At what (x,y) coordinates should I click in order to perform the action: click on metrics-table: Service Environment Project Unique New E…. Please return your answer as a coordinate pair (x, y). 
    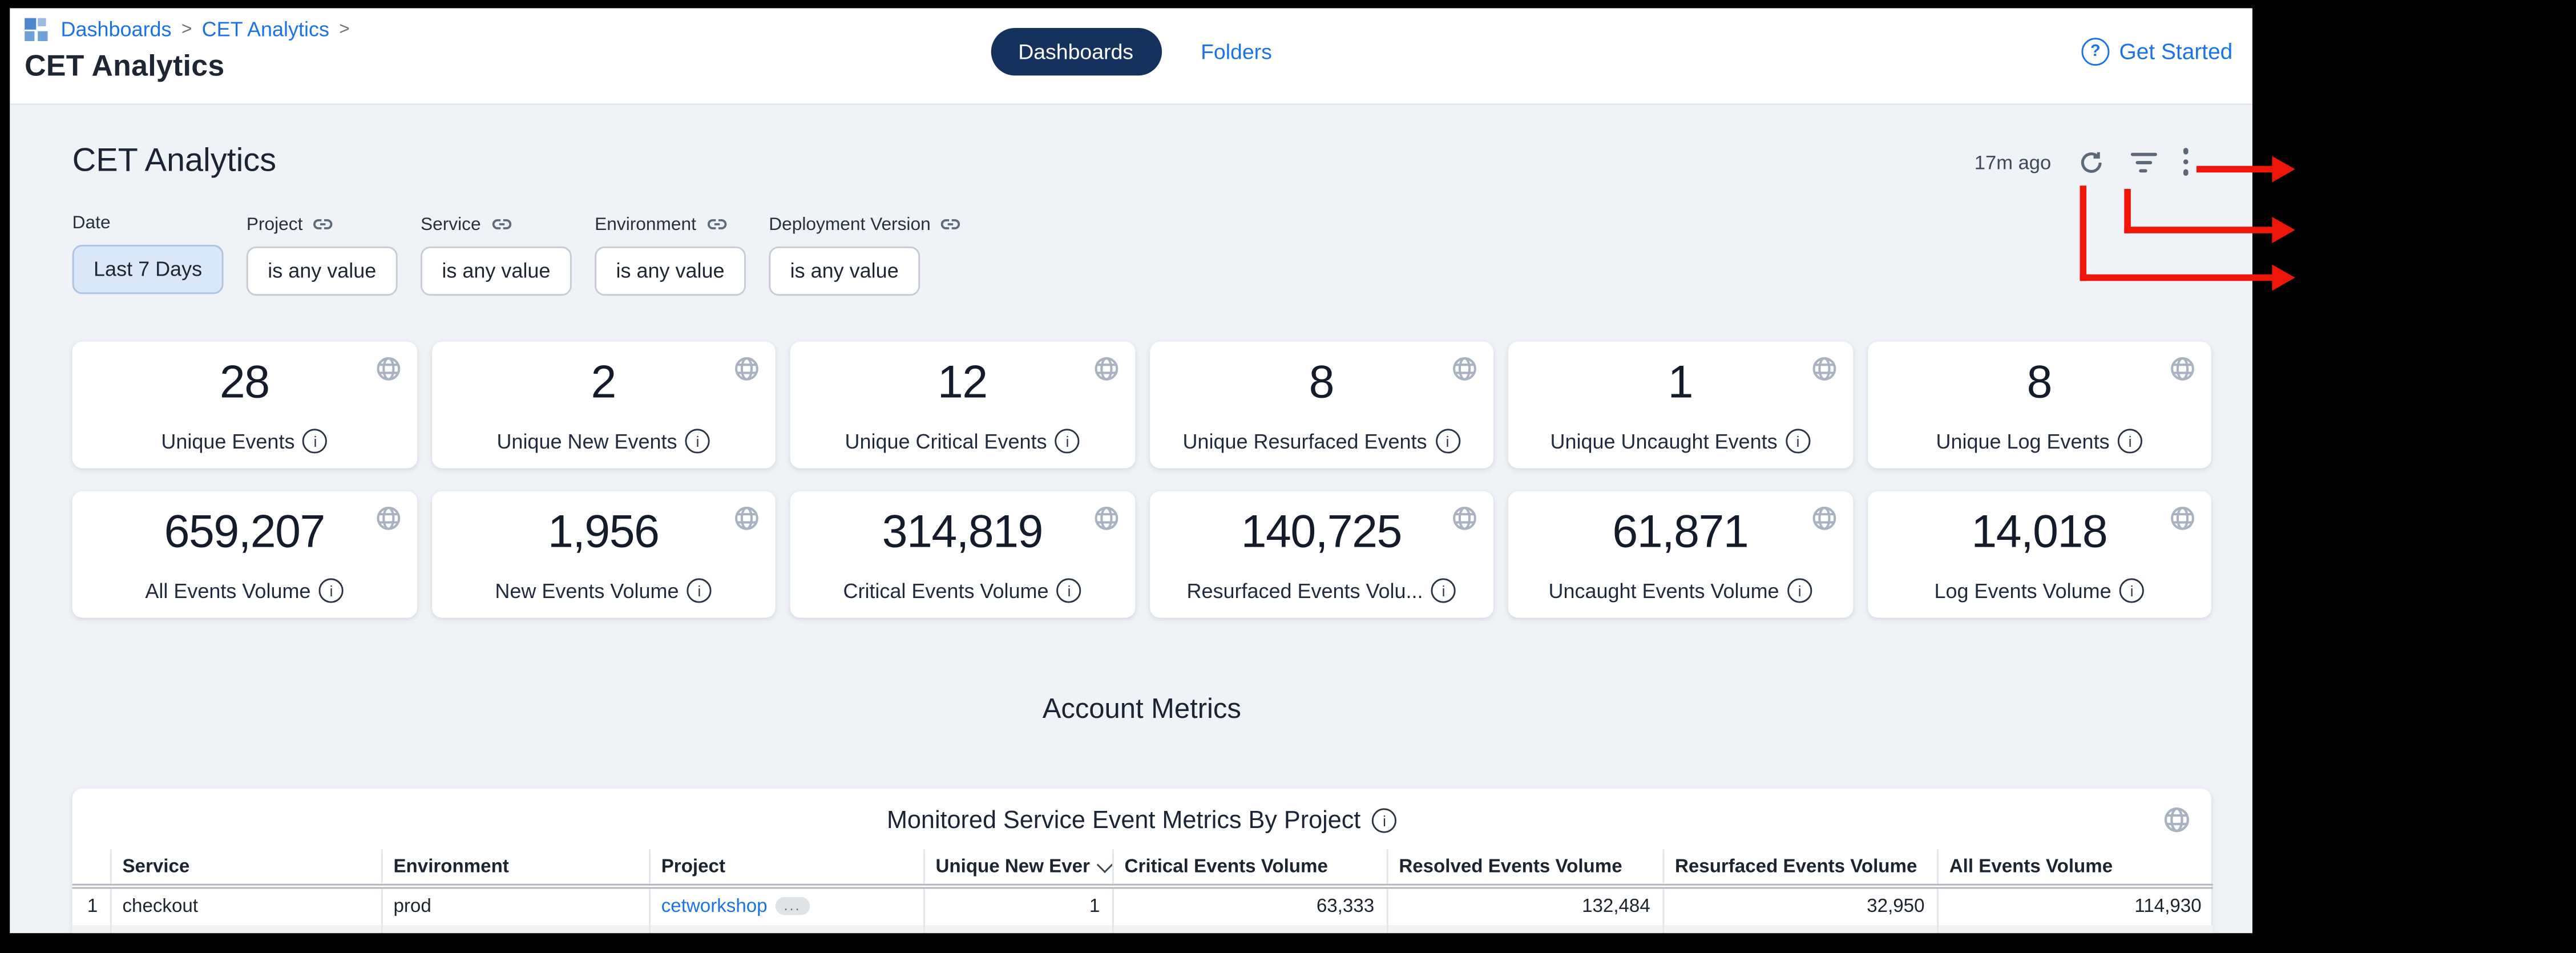
    Looking at the image, I should click on (1142, 891).